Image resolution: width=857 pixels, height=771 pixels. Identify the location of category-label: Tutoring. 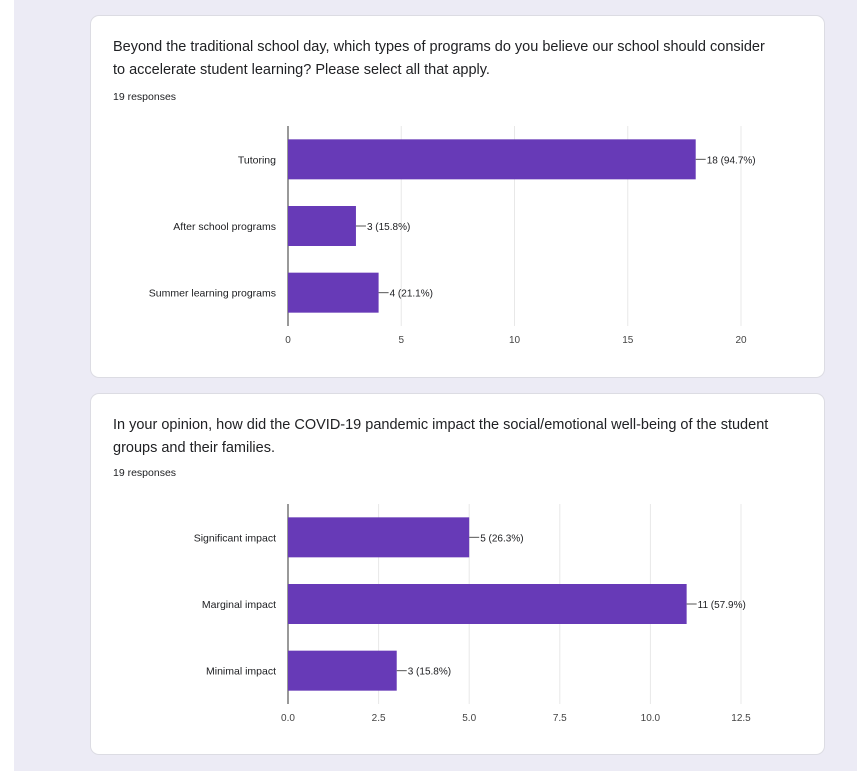
(257, 160).